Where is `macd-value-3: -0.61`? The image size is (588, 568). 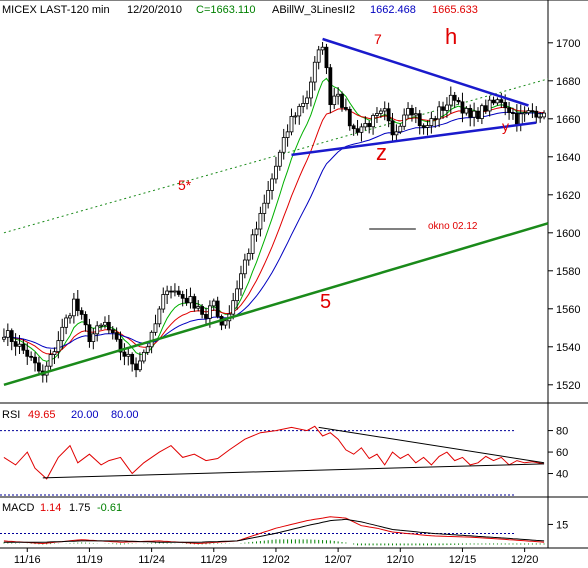 macd-value-3: -0.61 is located at coordinates (109, 508).